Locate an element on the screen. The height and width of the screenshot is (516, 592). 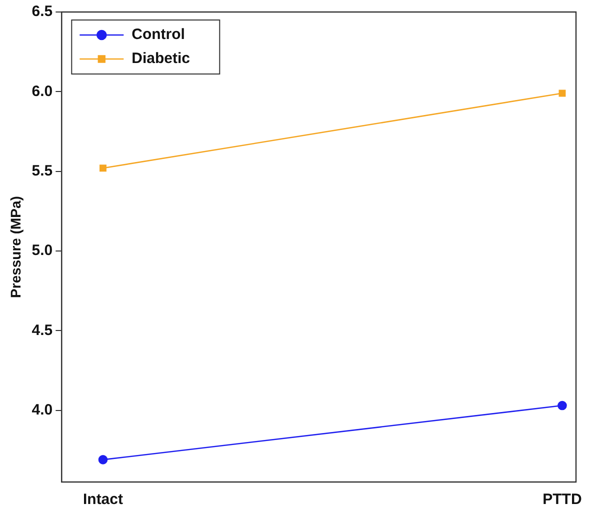
y-tick-label: 6.5 is located at coordinates (42, 11).